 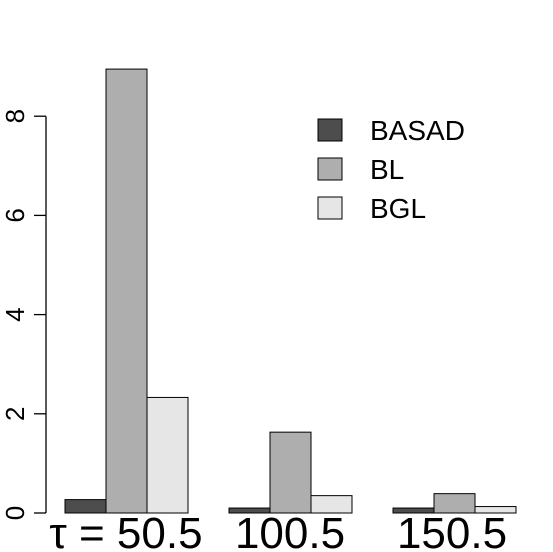 I want to click on legend: BASAD BL BGL, so click(x=391, y=169).